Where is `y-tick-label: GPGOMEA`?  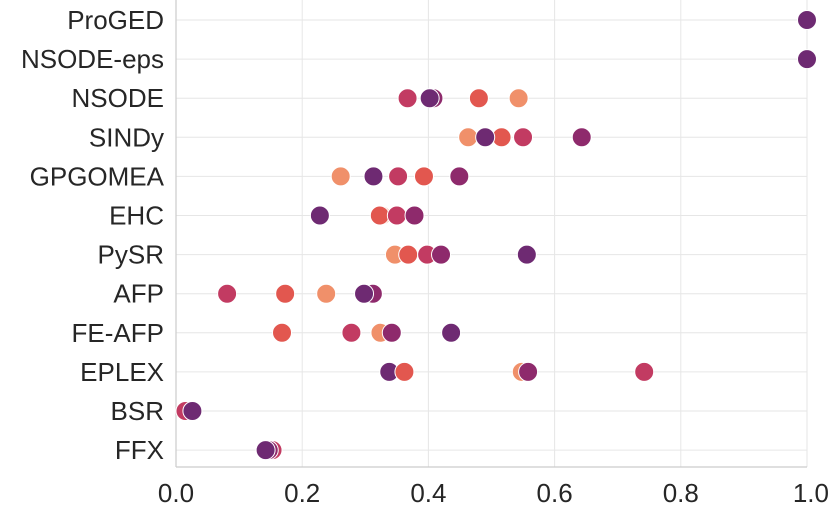 y-tick-label: GPGOMEA is located at coordinates (97, 176).